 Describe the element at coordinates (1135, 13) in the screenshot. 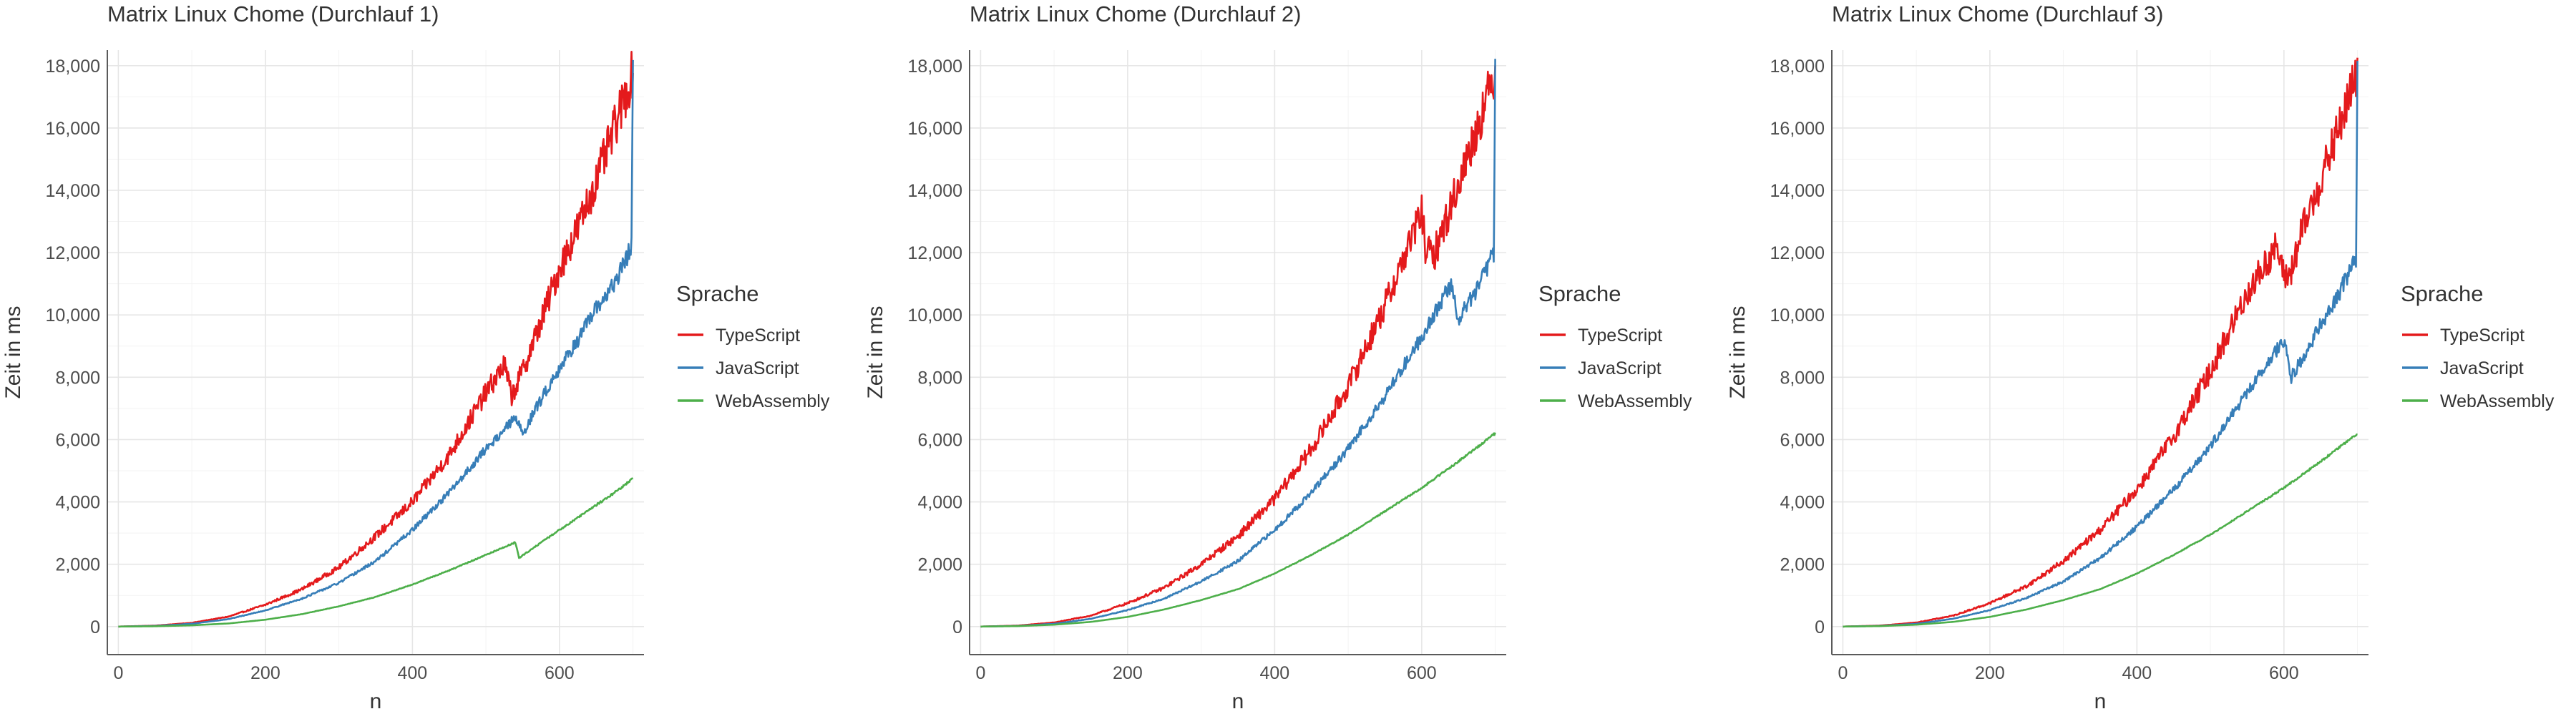

I see `chart-title: Matrix Linux Chome (Durchlauf 2)` at that location.